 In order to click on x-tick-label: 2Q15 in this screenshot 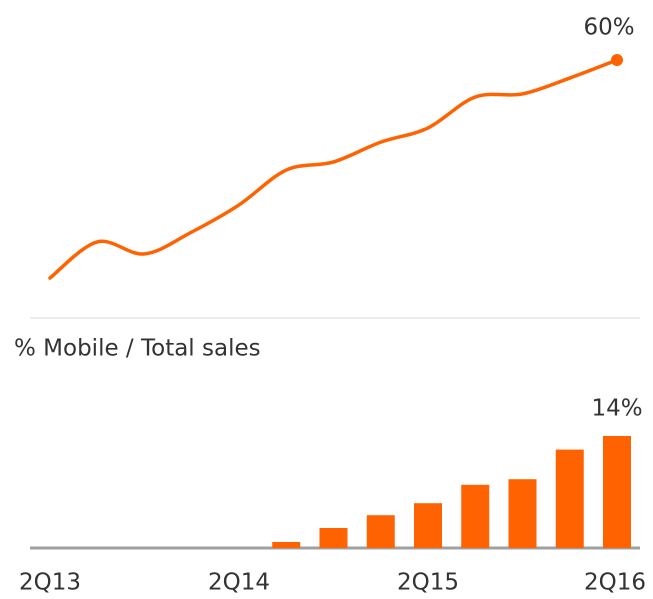, I will do `click(428, 583)`.